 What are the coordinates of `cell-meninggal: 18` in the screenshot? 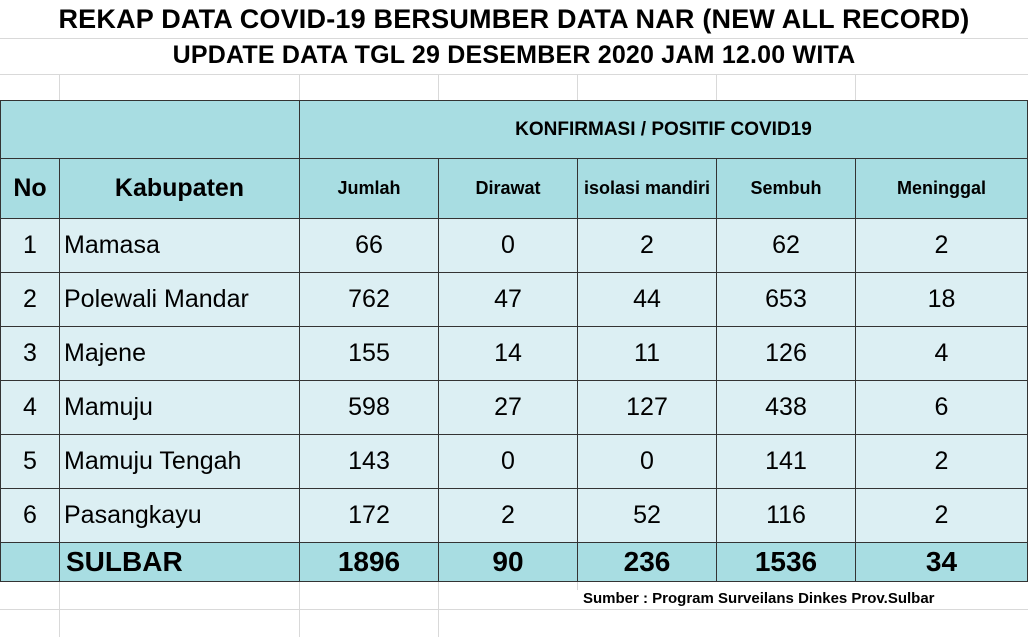 It's located at (941, 299).